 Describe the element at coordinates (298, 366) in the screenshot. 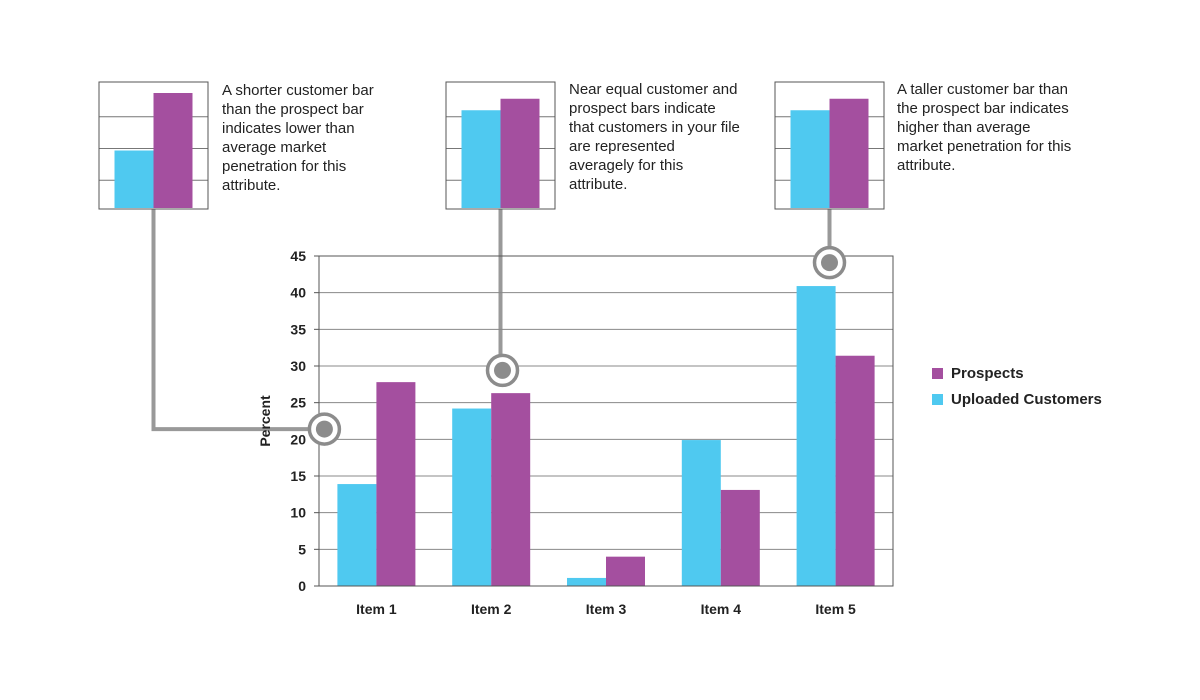

I see `y-tick-label: 30` at that location.